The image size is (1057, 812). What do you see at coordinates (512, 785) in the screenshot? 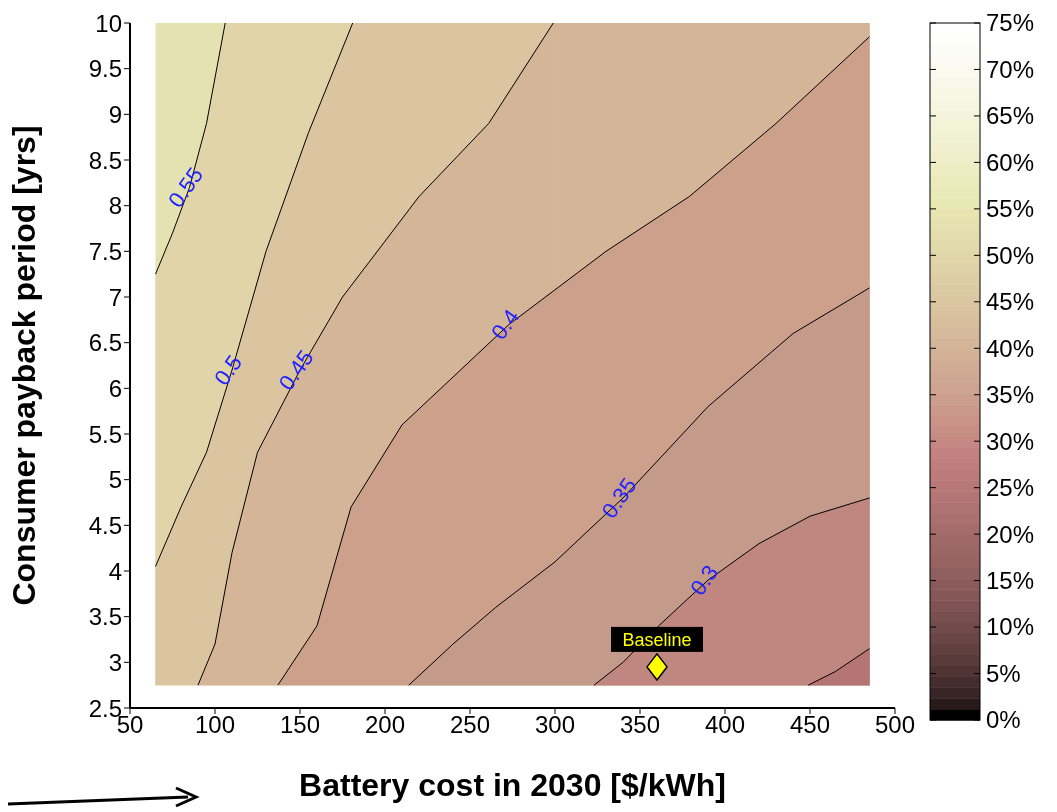
I see `x-axis-title: Battery cost in 2030 [$/kWh]` at bounding box center [512, 785].